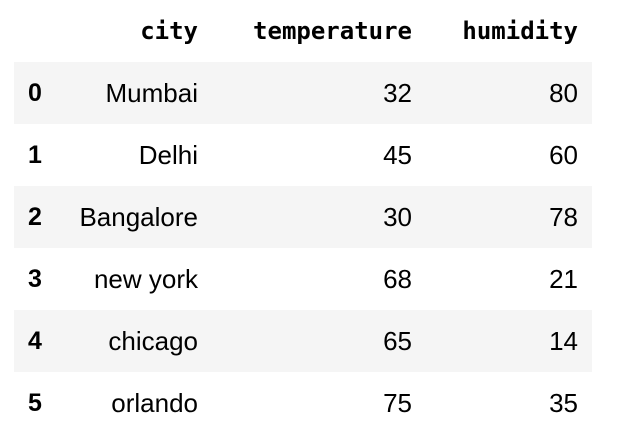 The height and width of the screenshot is (434, 632). What do you see at coordinates (303, 341) in the screenshot?
I see `table-row: 4 chicago 65 14` at bounding box center [303, 341].